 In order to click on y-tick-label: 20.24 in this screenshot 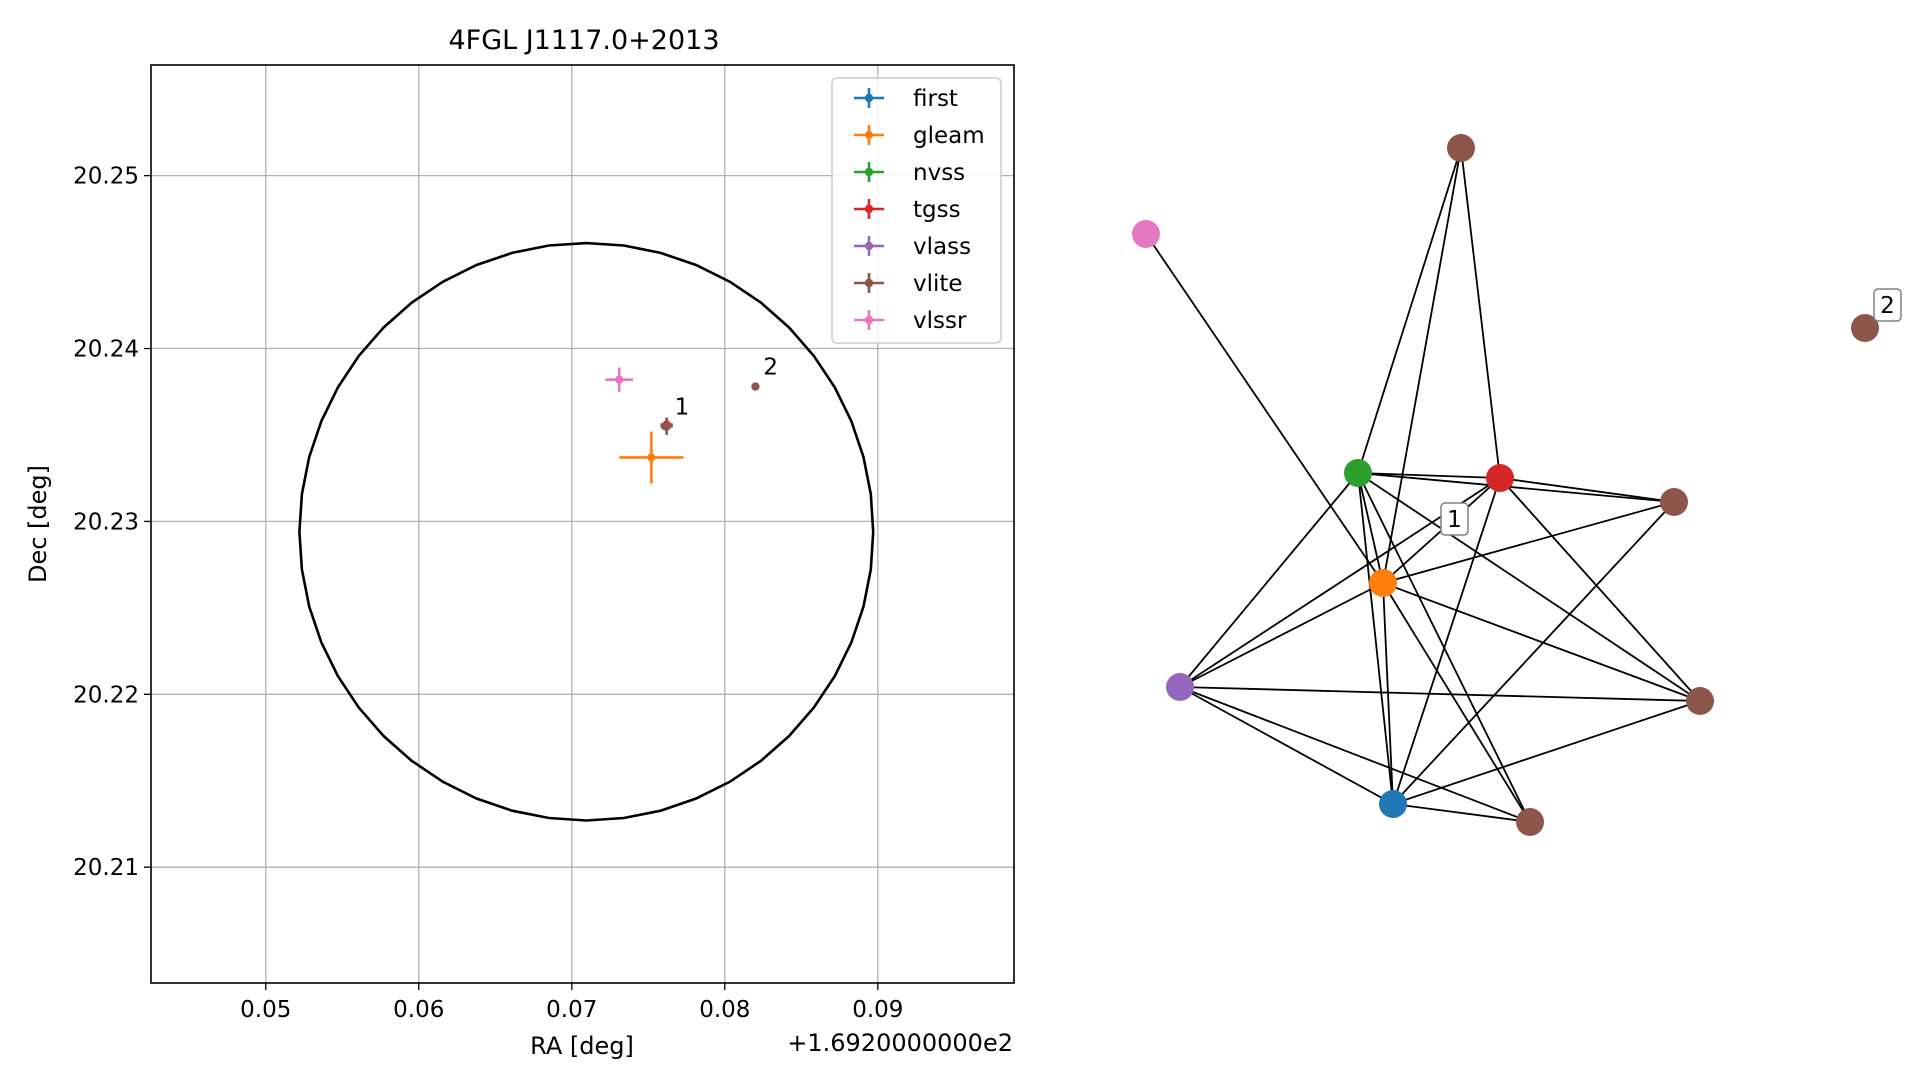, I will do `click(106, 350)`.